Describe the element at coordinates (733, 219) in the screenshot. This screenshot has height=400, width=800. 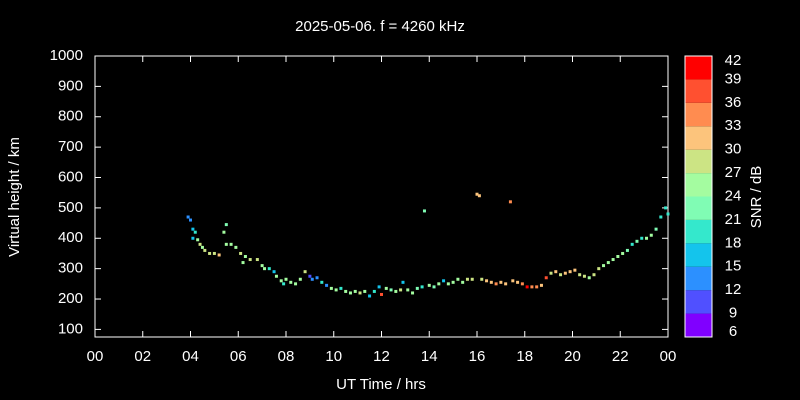
I see `colorbar-tick-label: 21` at that location.